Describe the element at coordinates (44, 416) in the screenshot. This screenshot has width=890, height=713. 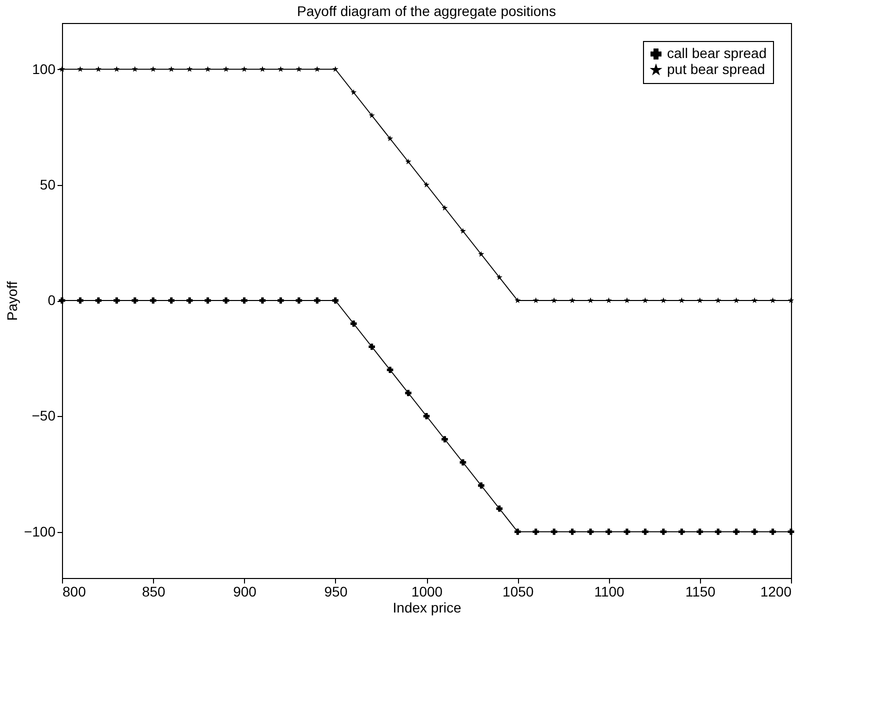
I see `y-tick-label: −50` at that location.